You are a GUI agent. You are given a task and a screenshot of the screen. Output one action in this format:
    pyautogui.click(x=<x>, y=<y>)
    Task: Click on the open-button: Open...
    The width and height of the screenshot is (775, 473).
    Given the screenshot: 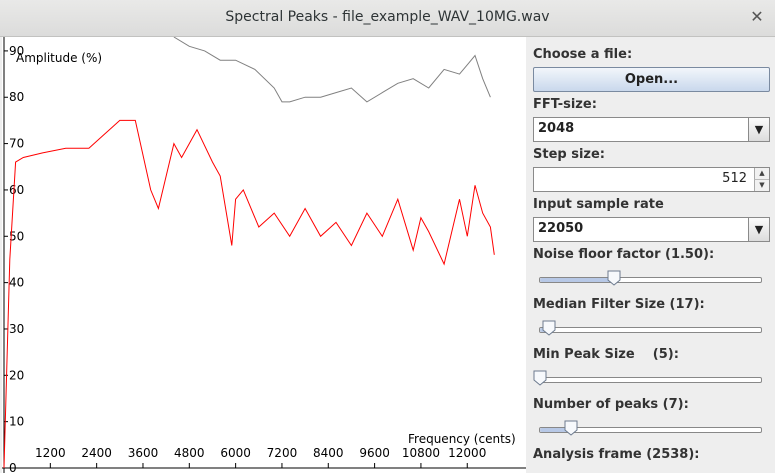 What is the action you would take?
    pyautogui.click(x=651, y=79)
    